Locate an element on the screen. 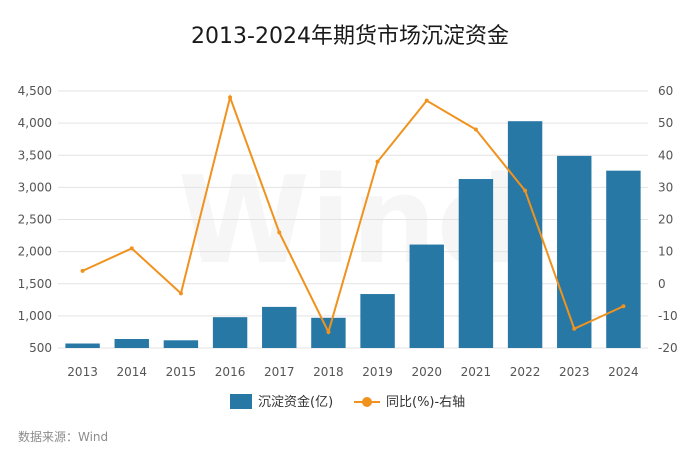 The width and height of the screenshot is (700, 456). y-right-tick-label: 20 is located at coordinates (665, 220).